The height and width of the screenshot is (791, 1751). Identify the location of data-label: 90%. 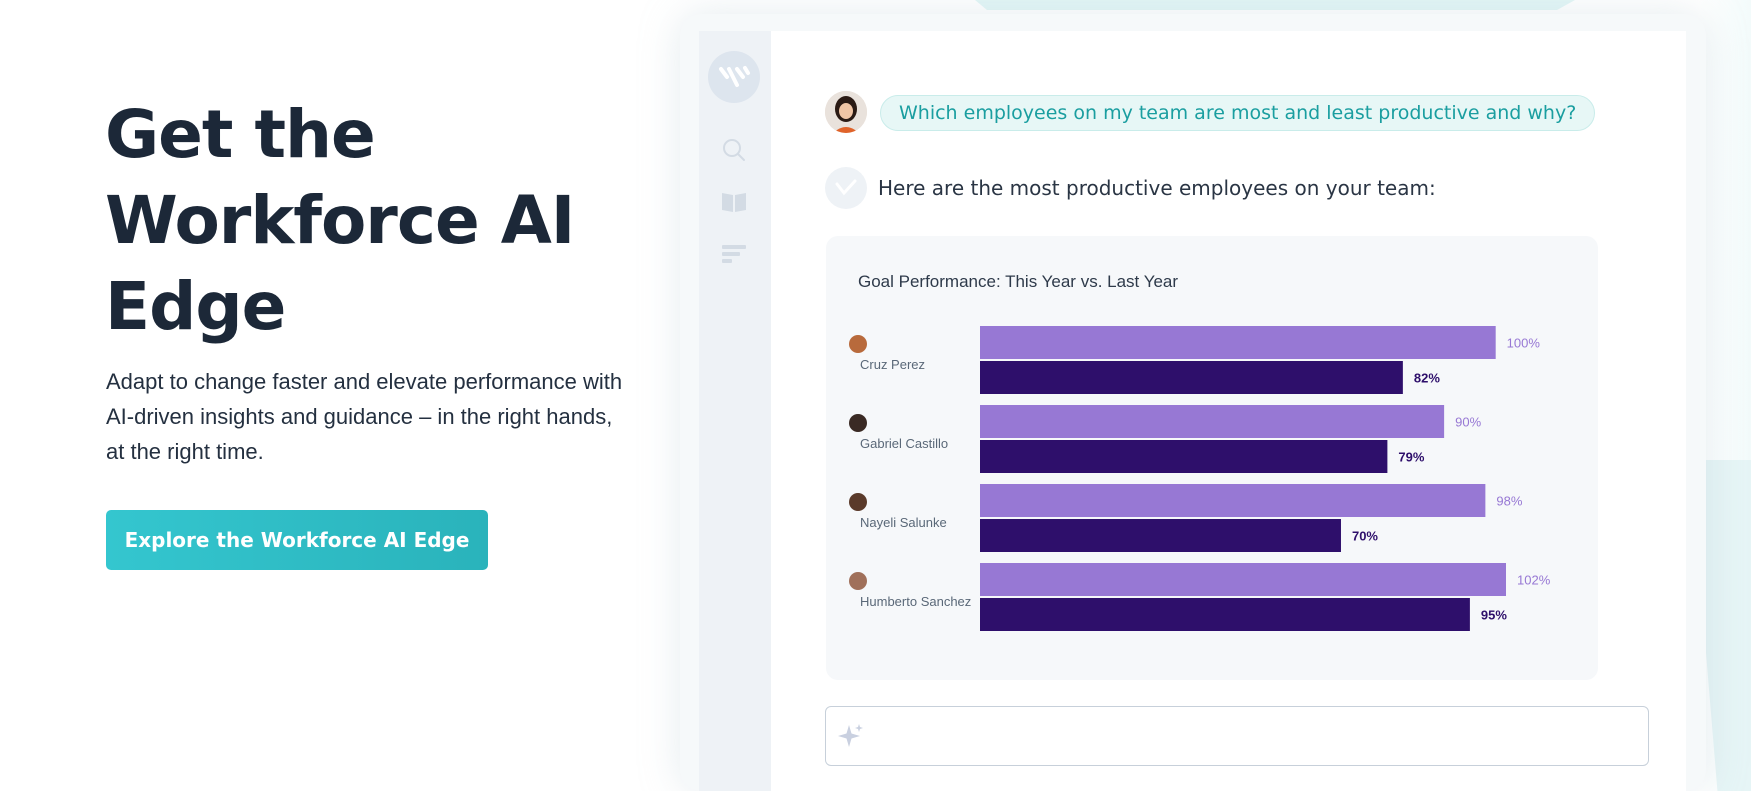
(1468, 422).